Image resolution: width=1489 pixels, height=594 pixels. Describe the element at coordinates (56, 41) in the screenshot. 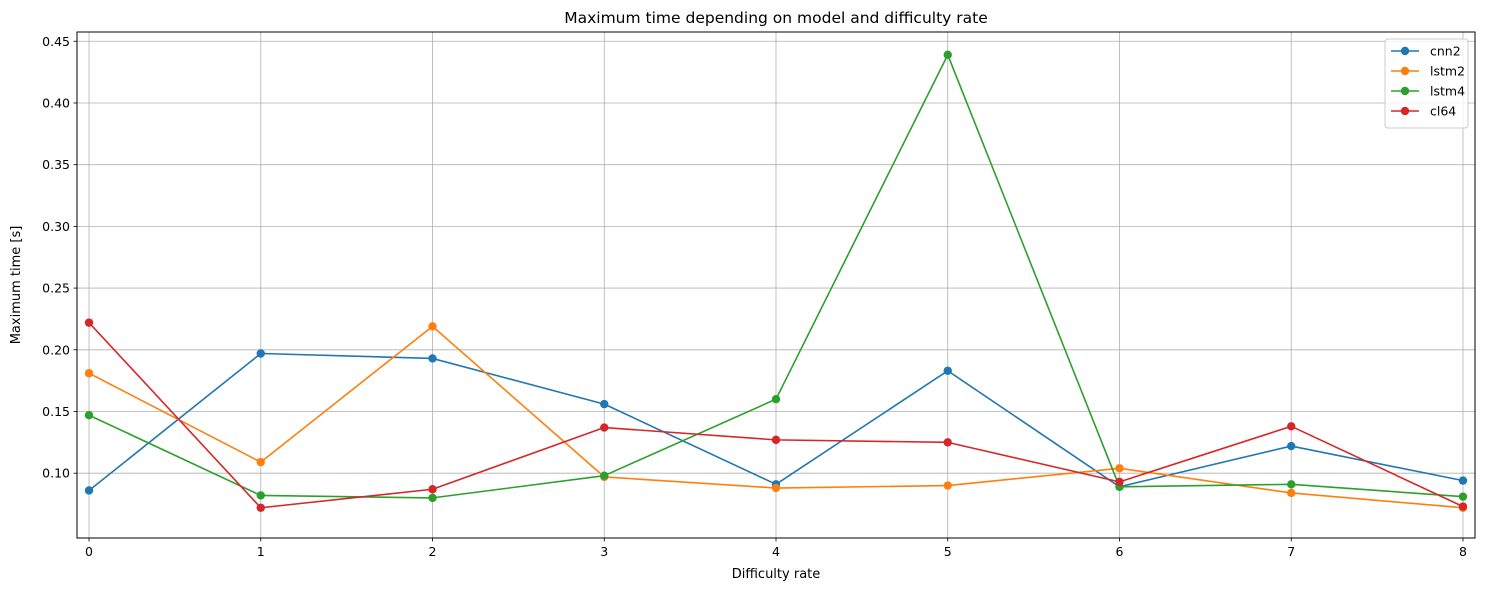

I see `y-tick-label: 0.45` at that location.